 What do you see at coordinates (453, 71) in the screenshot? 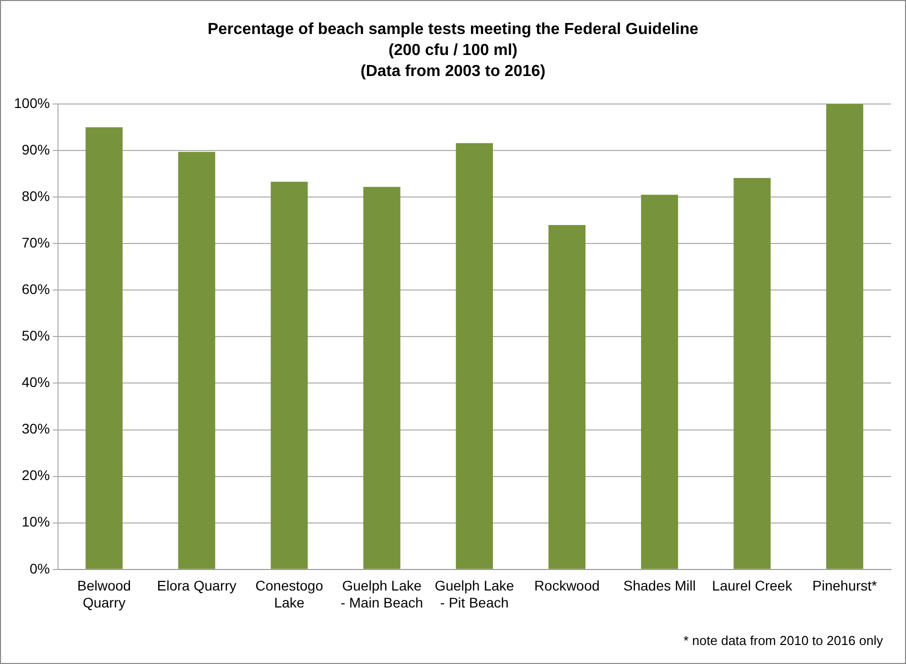
I see `text: (Data from 2003 to 2016)` at bounding box center [453, 71].